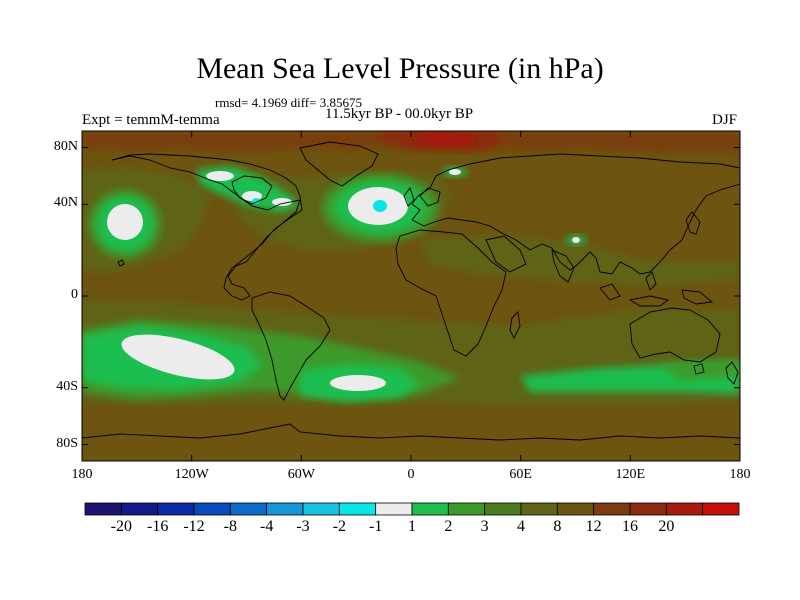  I want to click on colorbar-label: 8, so click(557, 526).